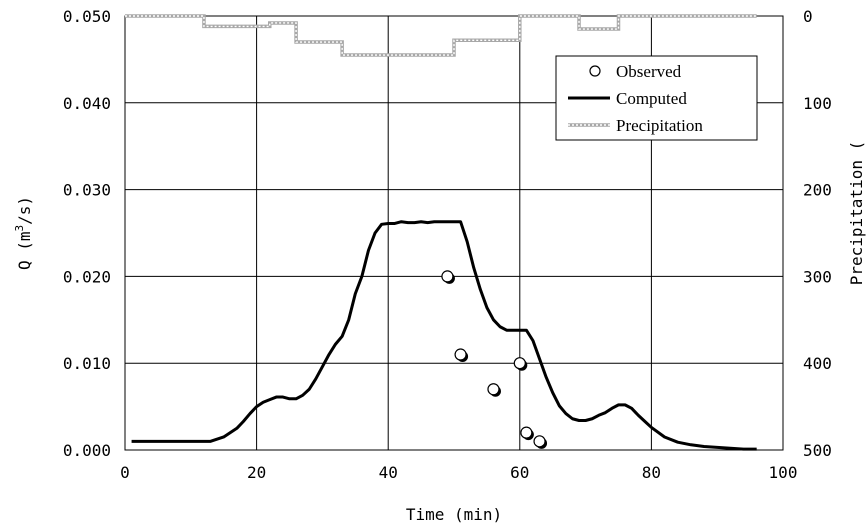 This screenshot has width=868, height=526. What do you see at coordinates (783, 472) in the screenshot?
I see `x-tick-label: 100` at bounding box center [783, 472].